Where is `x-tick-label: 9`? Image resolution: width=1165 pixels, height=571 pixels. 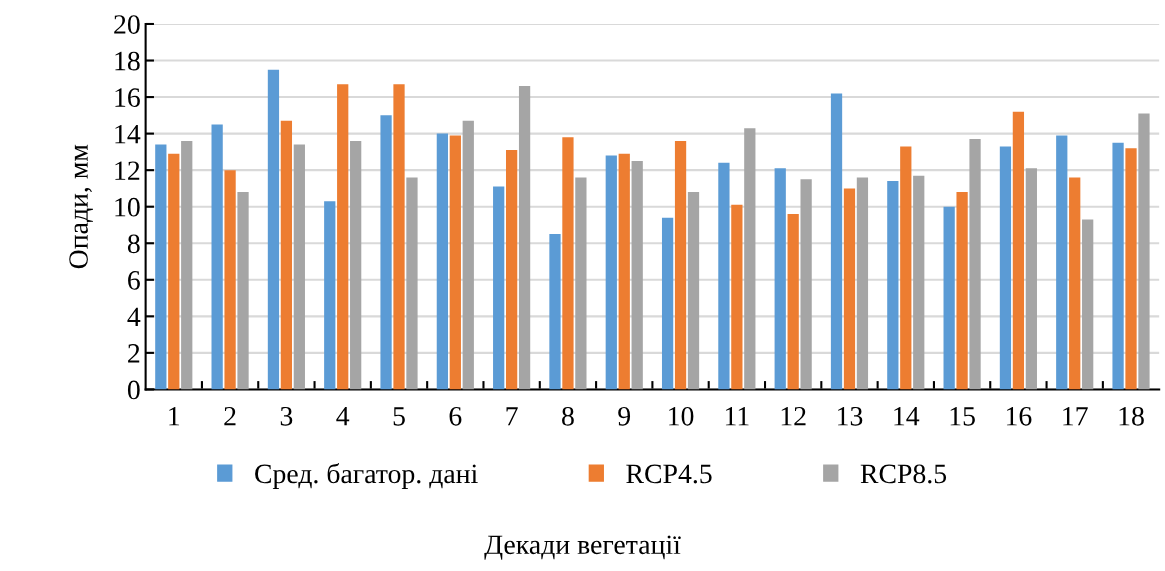
x-tick-label: 9 is located at coordinates (624, 416).